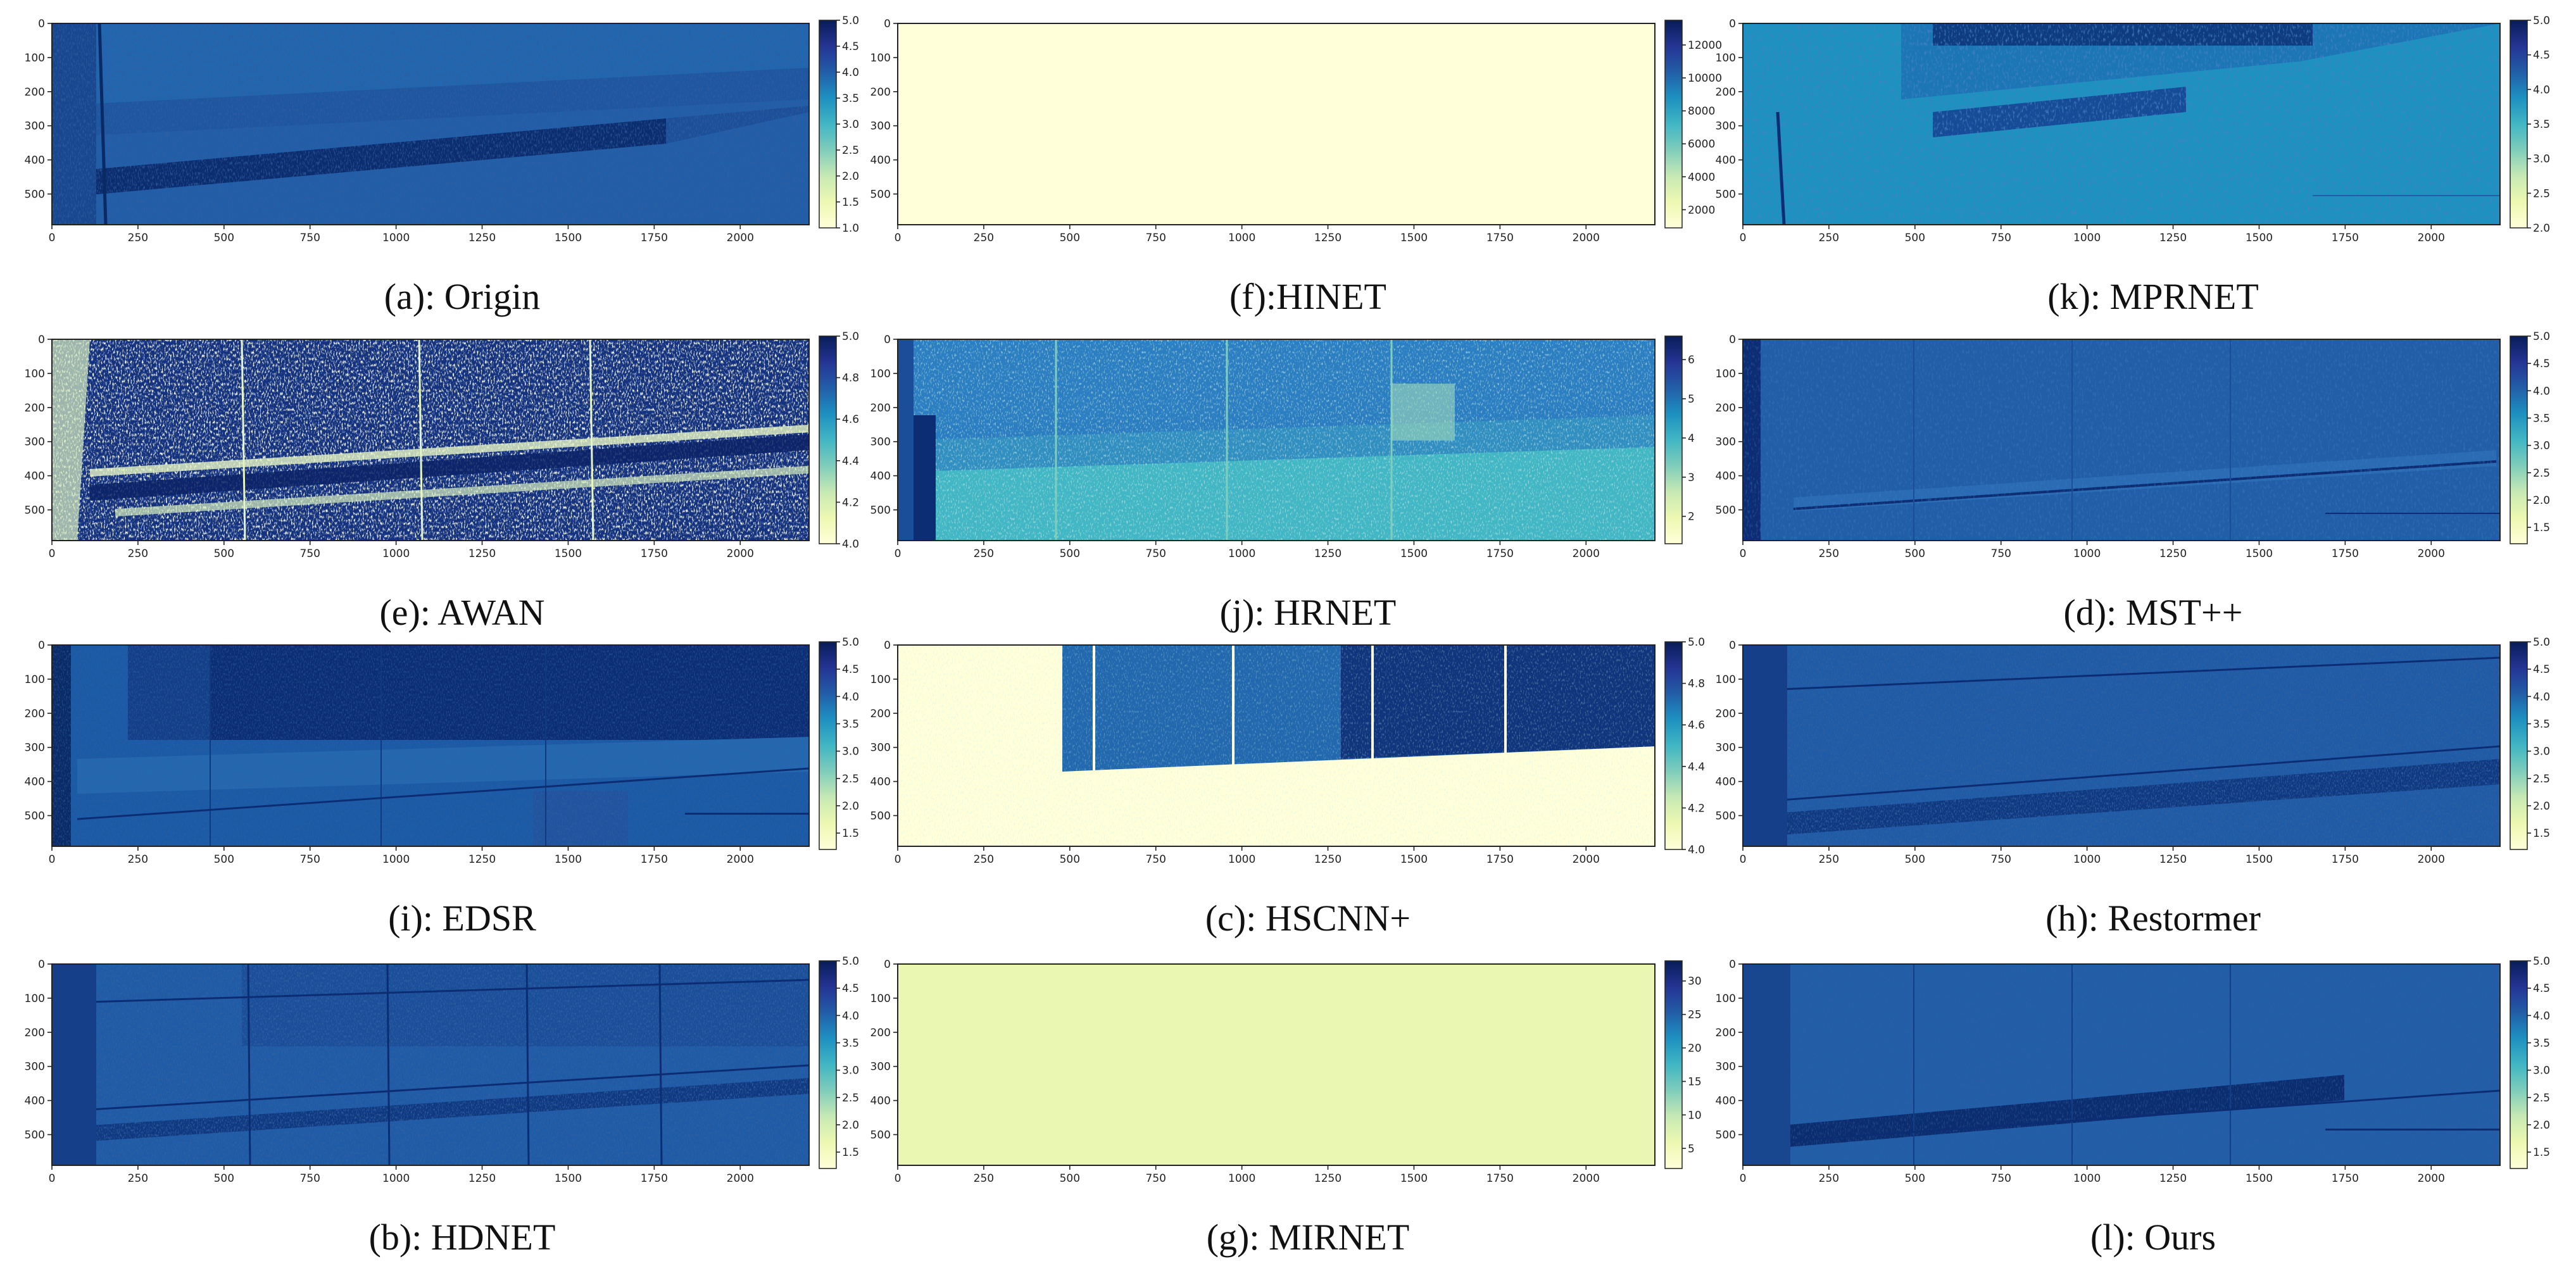 The image size is (2576, 1278). Describe the element at coordinates (2541, 528) in the screenshot. I see `colorbar-tick-label: 1.5` at that location.